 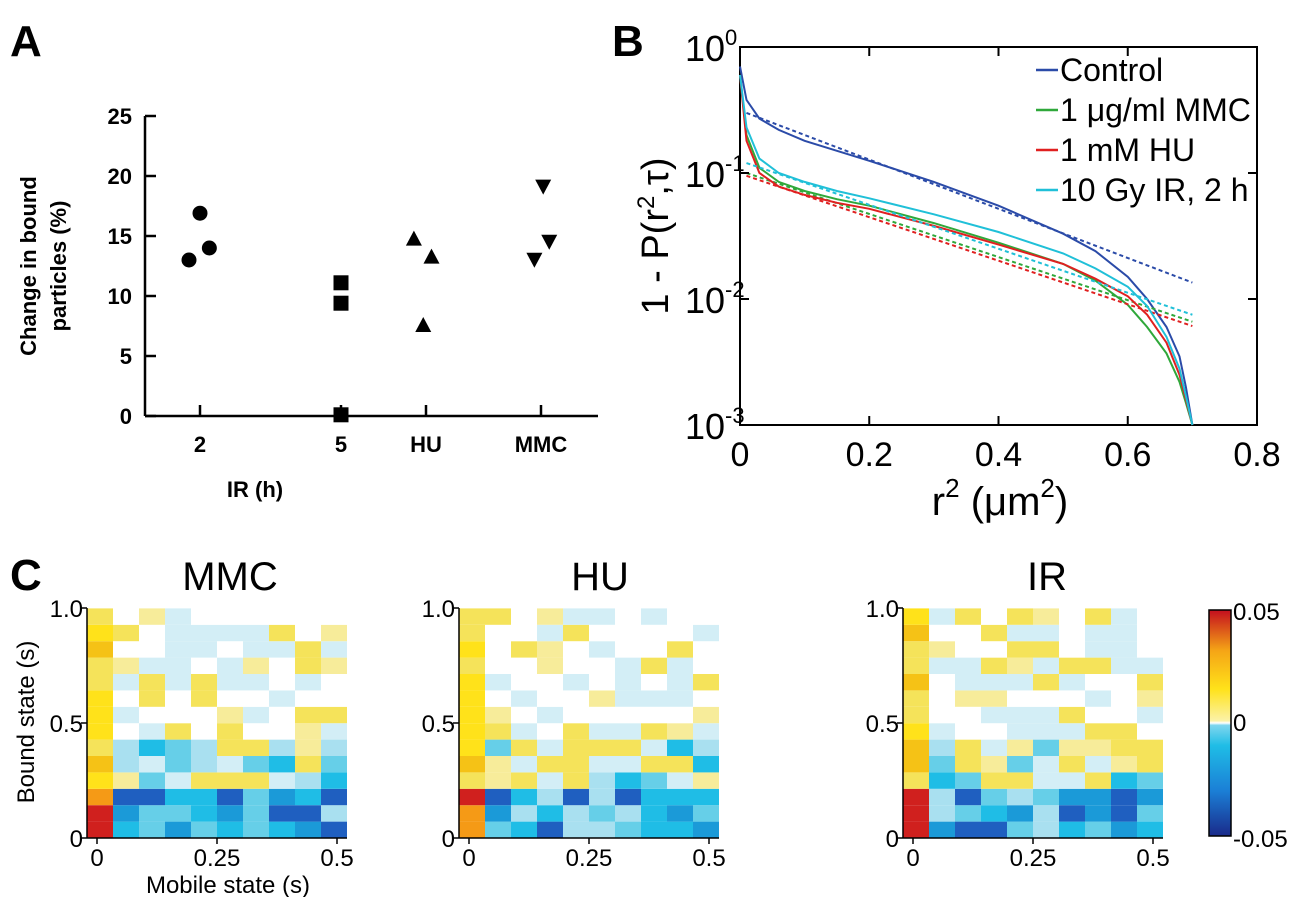 I want to click on c-colorbar-label-min: -0.05, so click(x=1260, y=839).